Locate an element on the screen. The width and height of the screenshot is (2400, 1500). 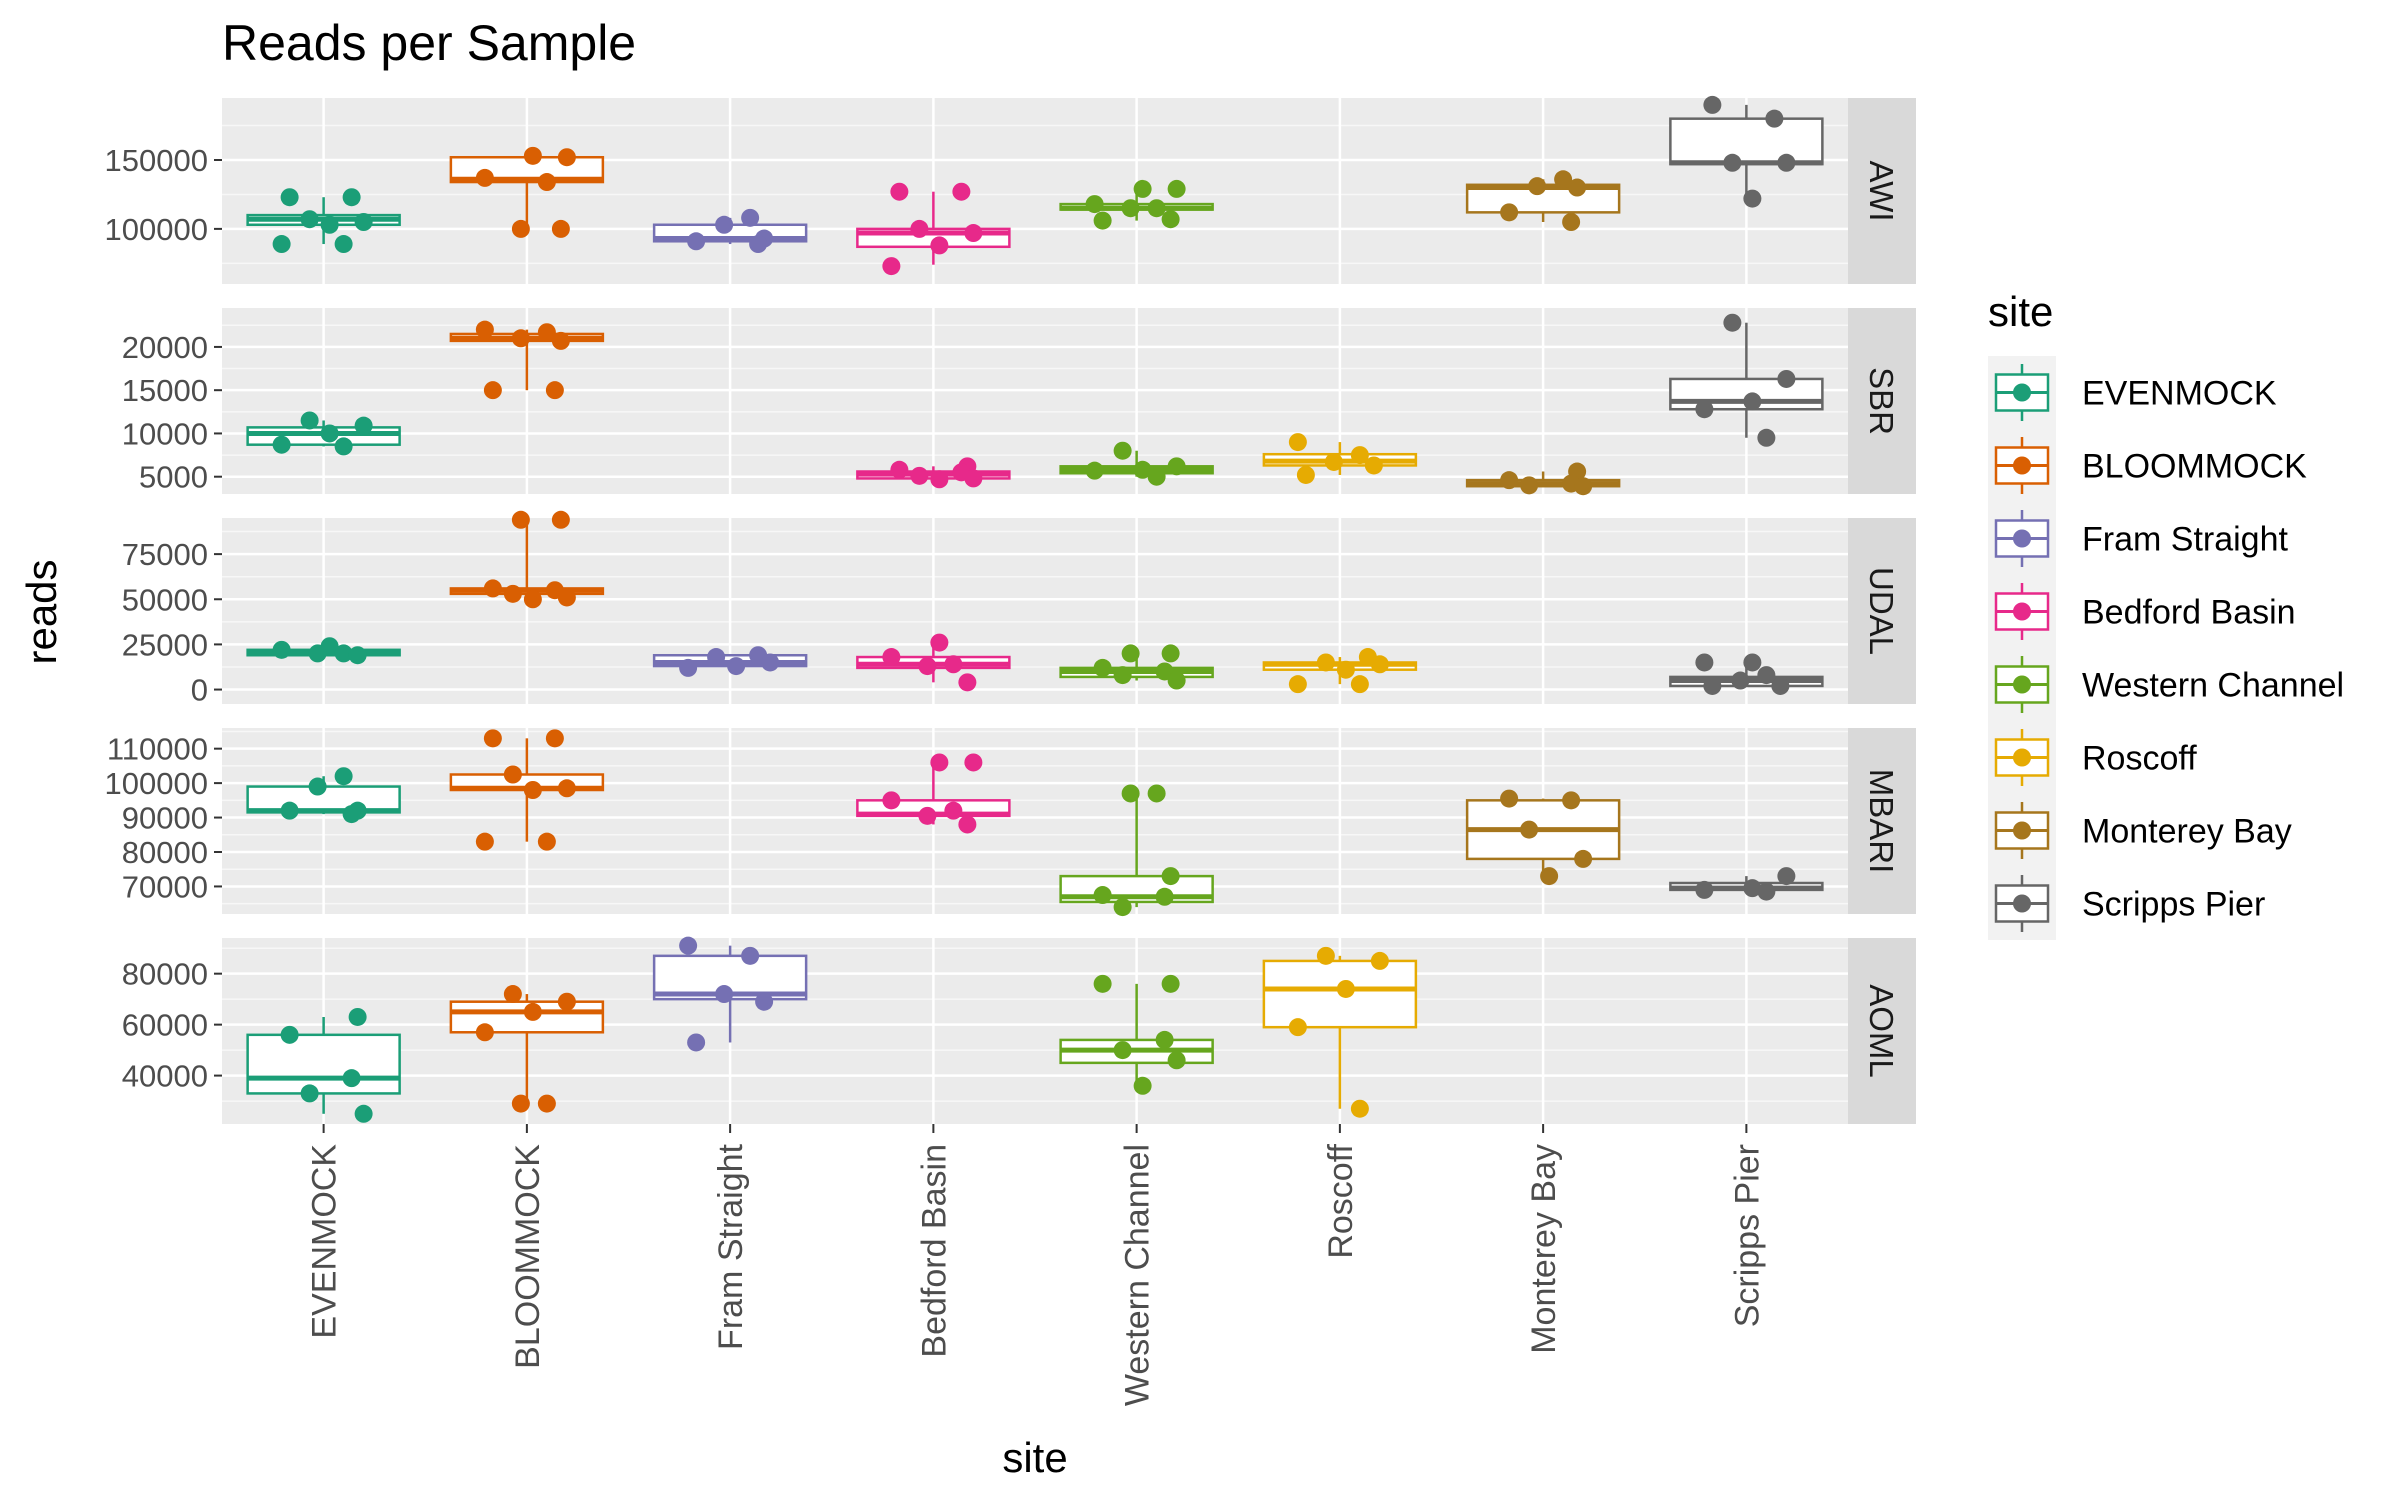
y-tick-label: 50000 is located at coordinates (165, 599).